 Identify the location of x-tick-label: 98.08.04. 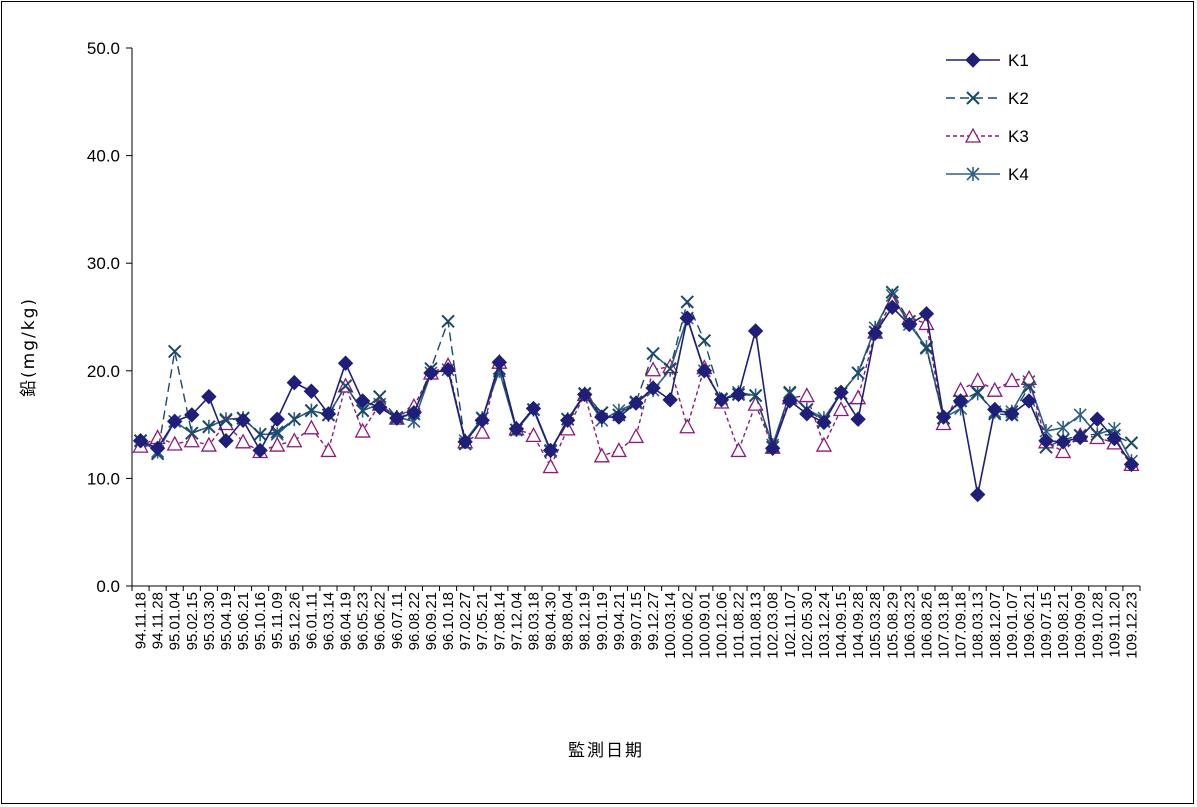
(568, 621).